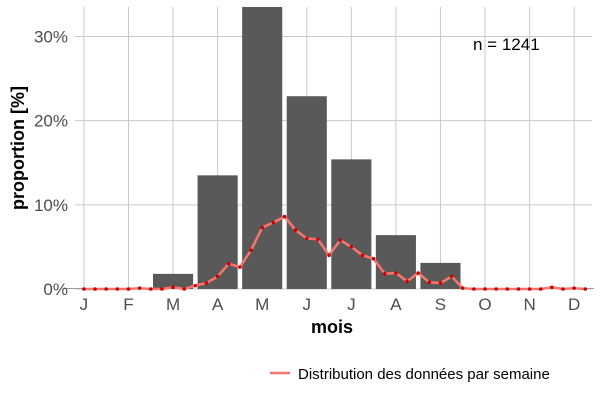 Image resolution: width=600 pixels, height=405 pixels. Describe the element at coordinates (574, 304) in the screenshot. I see `x-tick-label: D` at that location.